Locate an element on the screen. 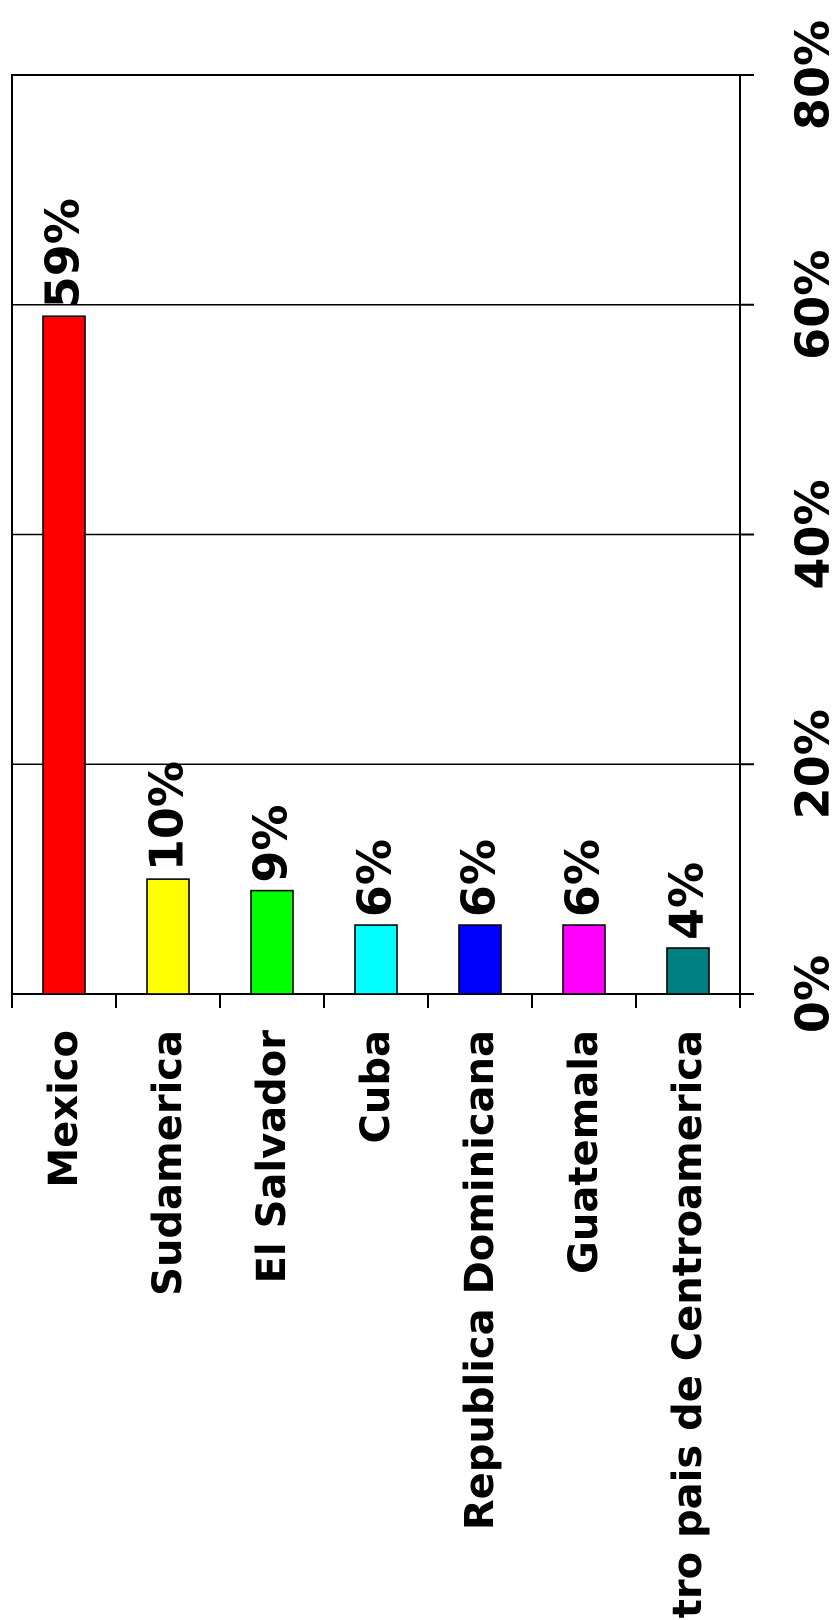  value-axis-tick-label: 20% is located at coordinates (811, 764).